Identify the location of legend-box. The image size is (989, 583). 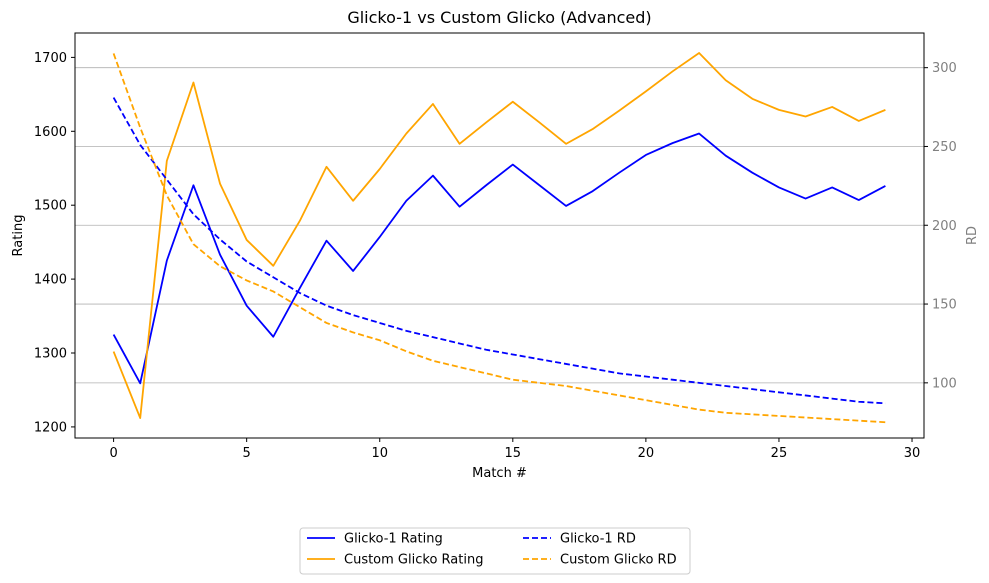
(495, 551).